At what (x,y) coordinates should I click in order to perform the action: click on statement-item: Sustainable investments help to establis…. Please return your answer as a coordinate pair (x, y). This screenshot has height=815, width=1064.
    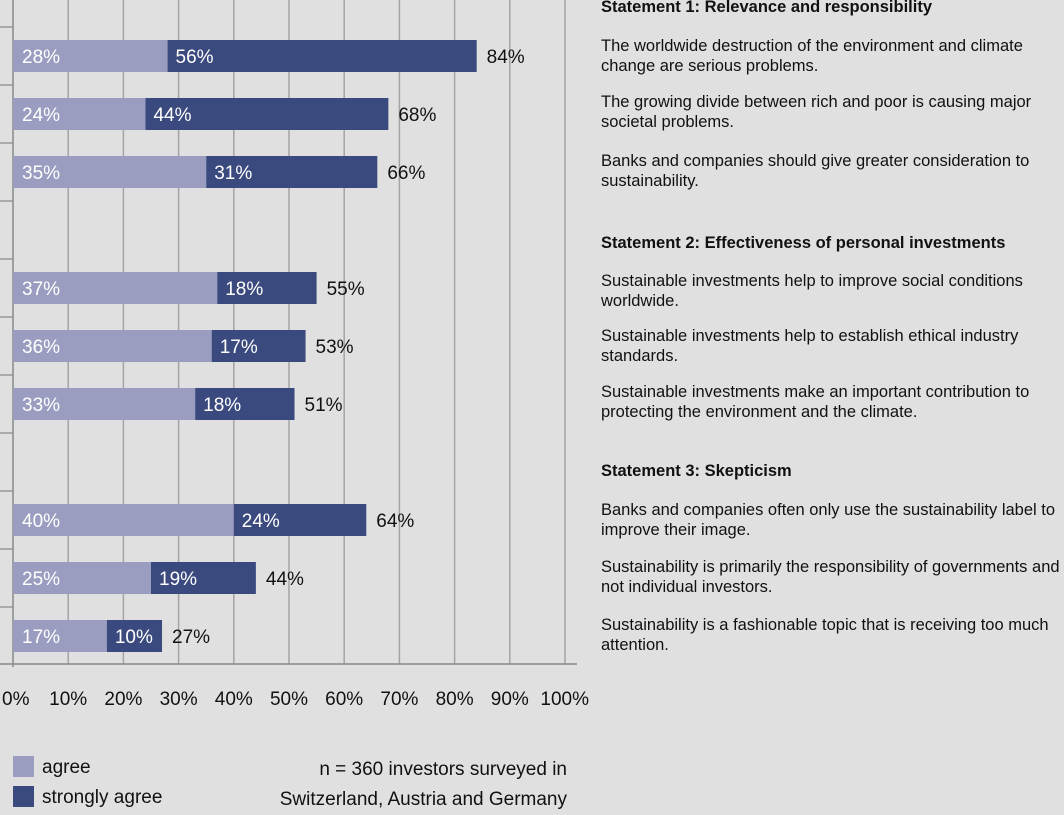
    Looking at the image, I should click on (810, 346).